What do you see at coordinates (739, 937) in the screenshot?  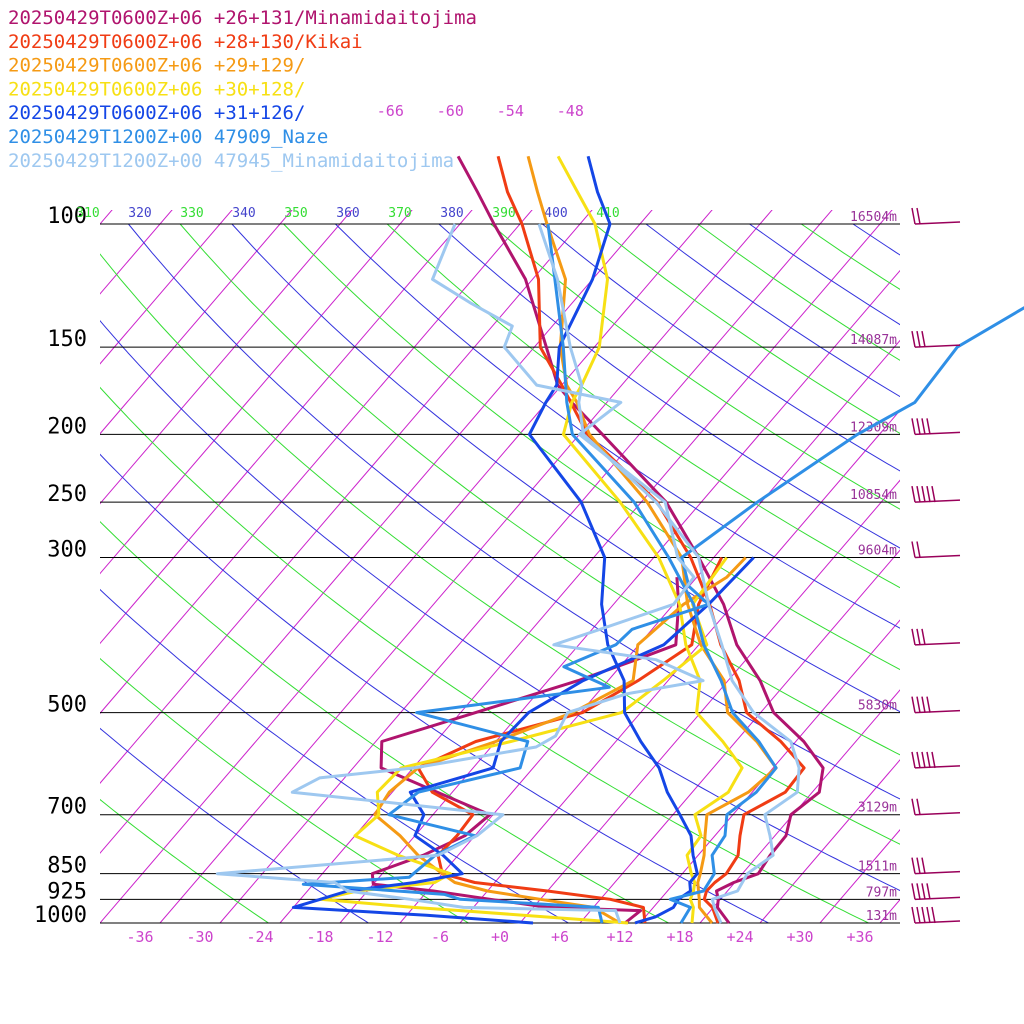 I see `temperature-tick-label: +24` at bounding box center [739, 937].